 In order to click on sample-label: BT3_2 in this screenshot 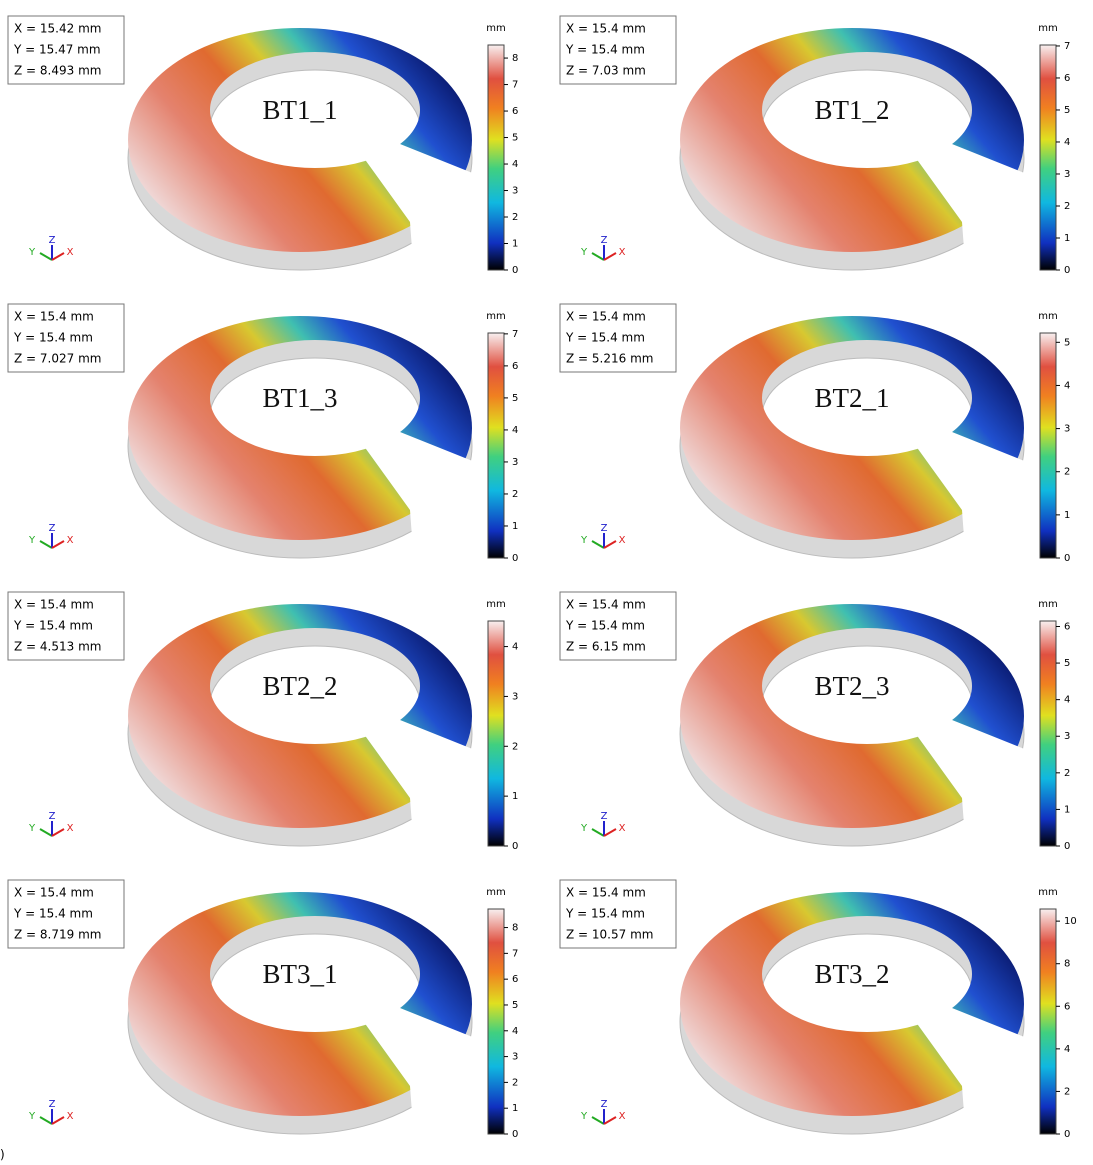, I will do `click(851, 974)`.